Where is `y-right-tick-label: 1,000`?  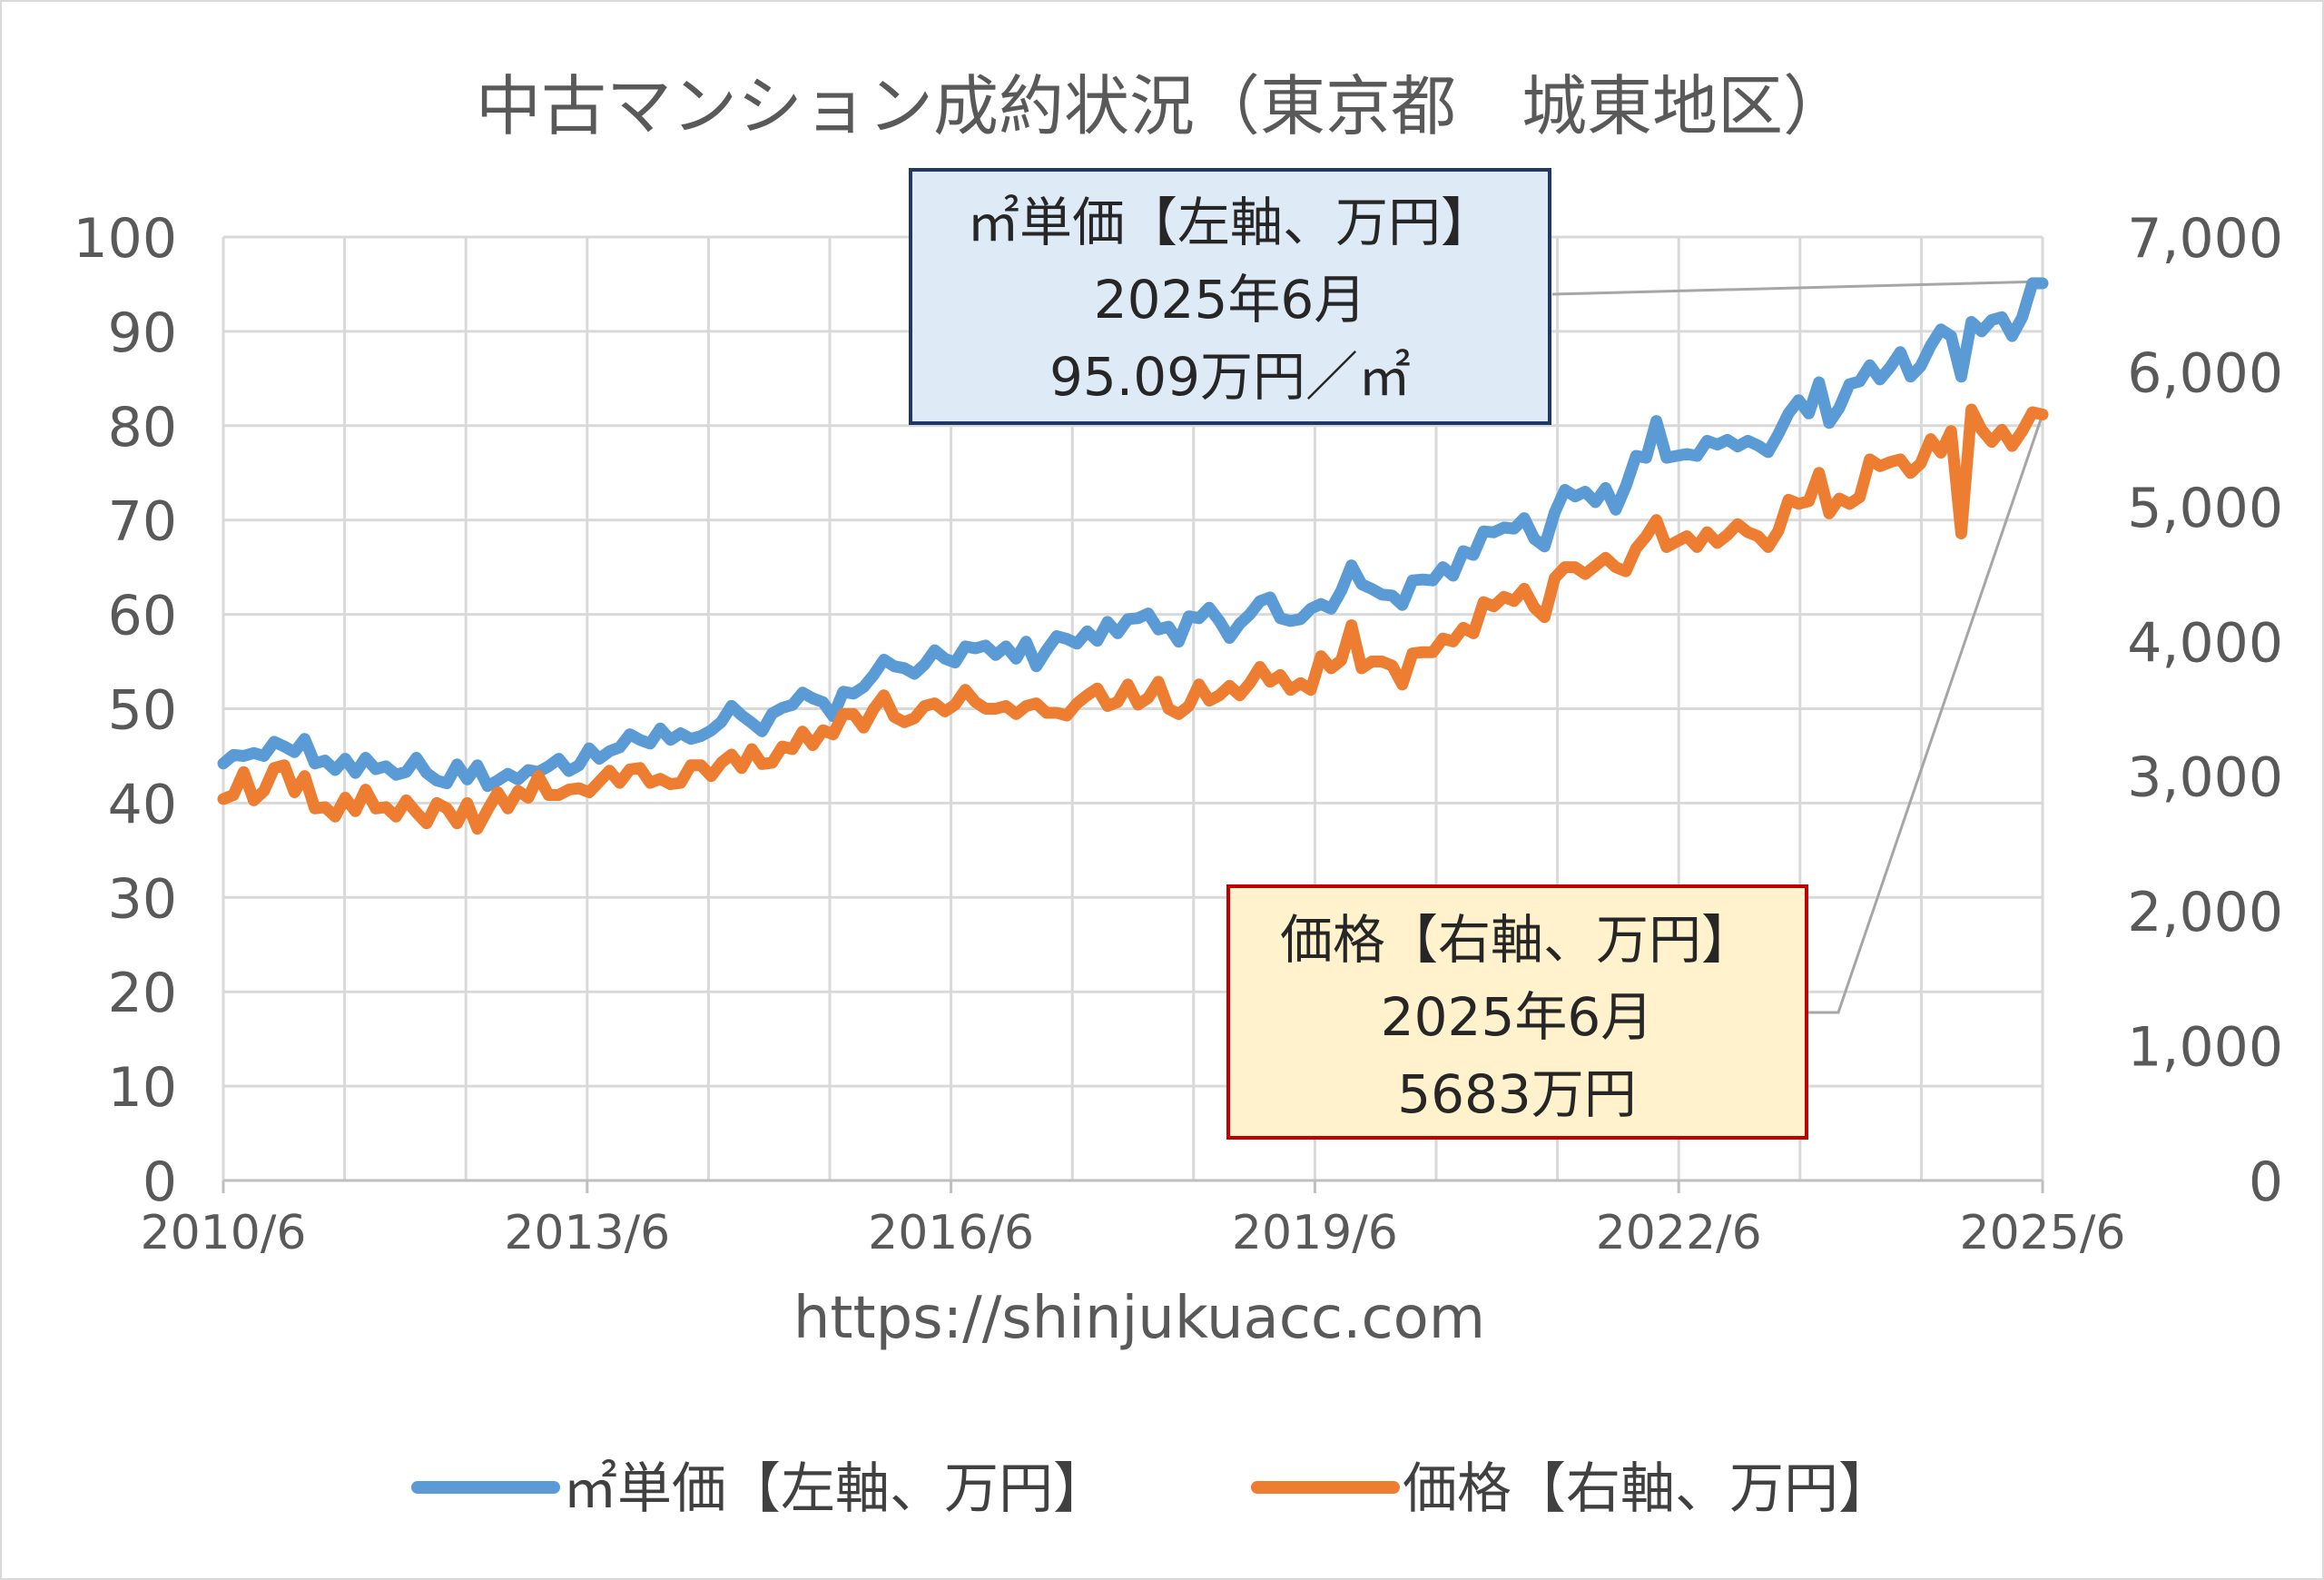
y-right-tick-label: 1,000 is located at coordinates (2205, 1048).